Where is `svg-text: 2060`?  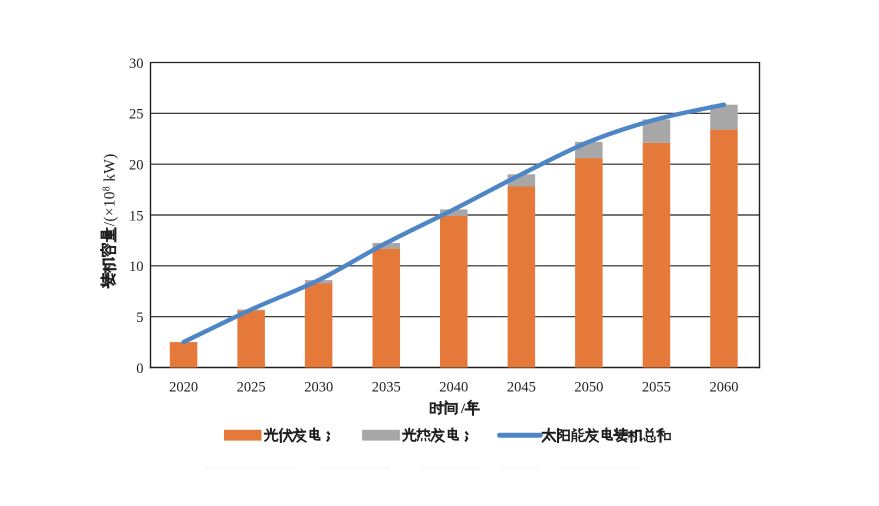 svg-text: 2060 is located at coordinates (724, 388).